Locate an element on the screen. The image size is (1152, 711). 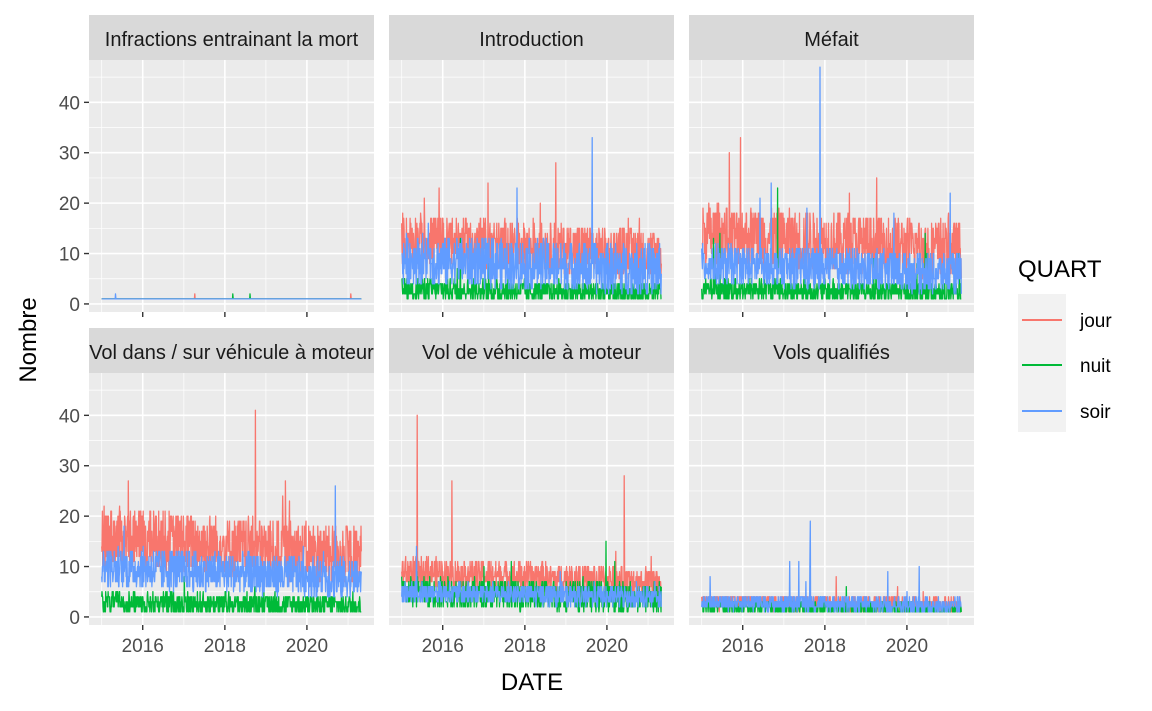
facet-strip-title: Méfait is located at coordinates (831, 40).